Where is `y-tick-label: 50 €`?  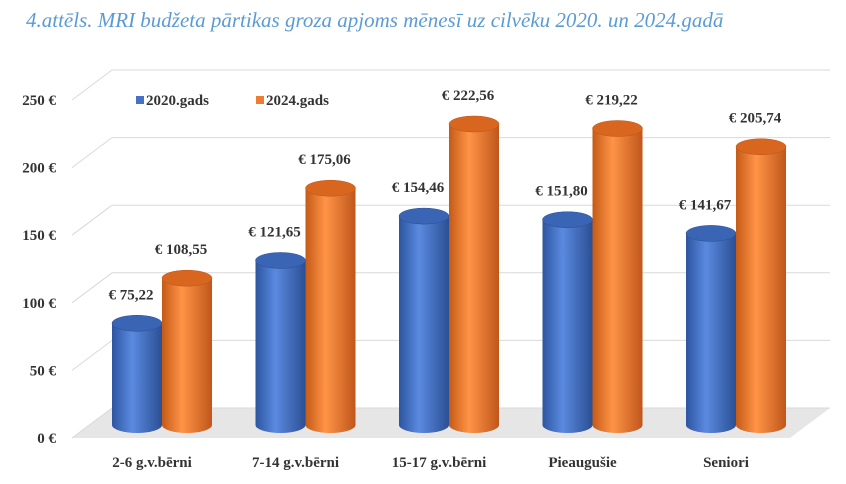
y-tick-label: 50 € is located at coordinates (43, 371).